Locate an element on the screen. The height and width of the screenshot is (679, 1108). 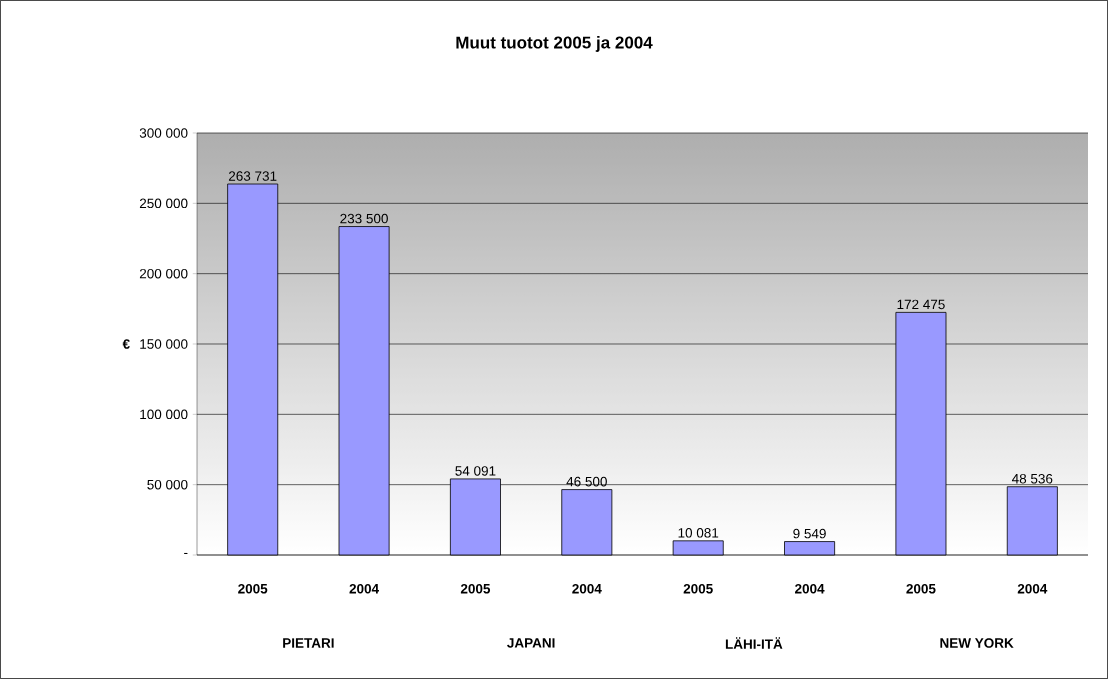
data-label: 263 731 is located at coordinates (252, 176).